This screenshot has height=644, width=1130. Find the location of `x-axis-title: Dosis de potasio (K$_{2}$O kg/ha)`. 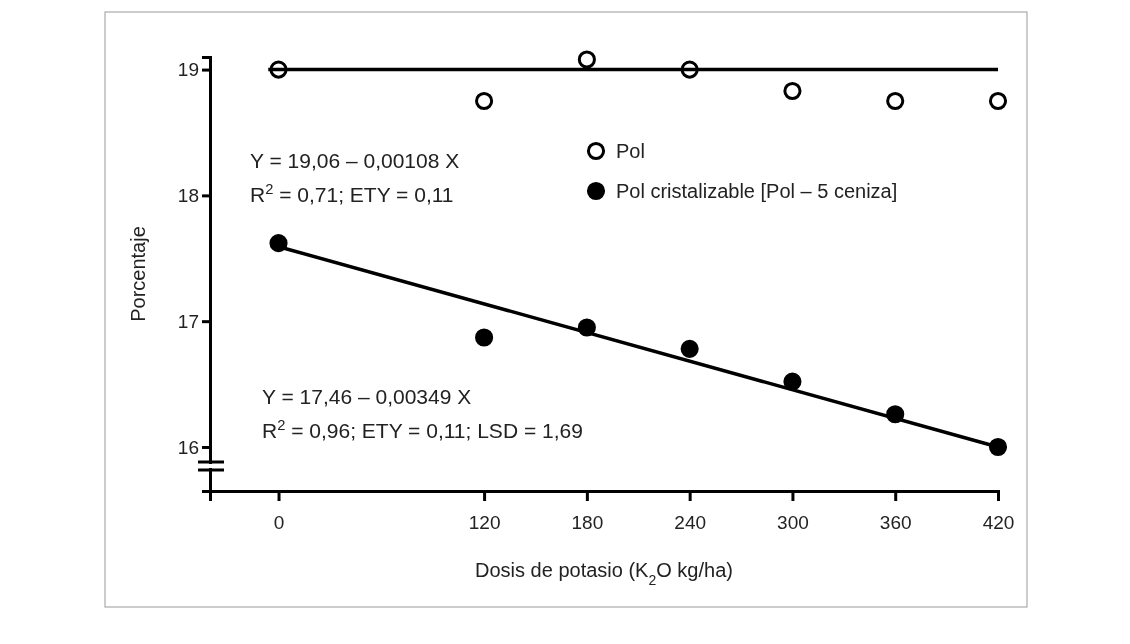

x-axis-title: Dosis de potasio (K$_{2}$O kg/ha) is located at coordinates (604, 573).